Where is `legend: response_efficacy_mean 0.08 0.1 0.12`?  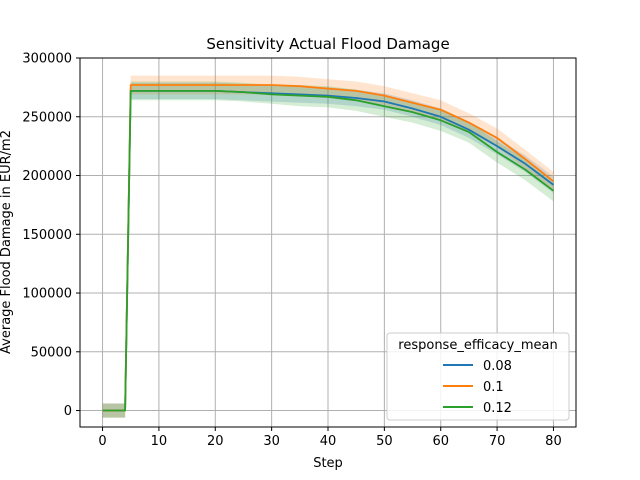 legend: response_efficacy_mean 0.08 0.1 0.12 is located at coordinates (478, 376).